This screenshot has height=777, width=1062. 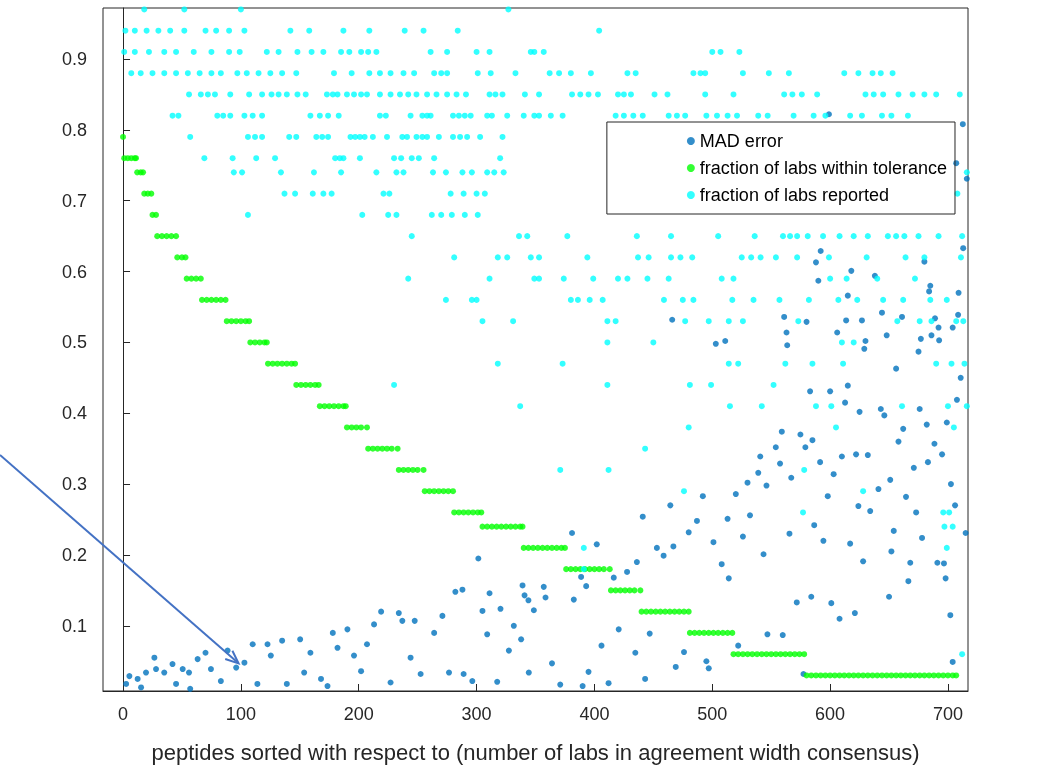 What do you see at coordinates (74, 484) in the screenshot?
I see `y-tick-label: 0.3` at bounding box center [74, 484].